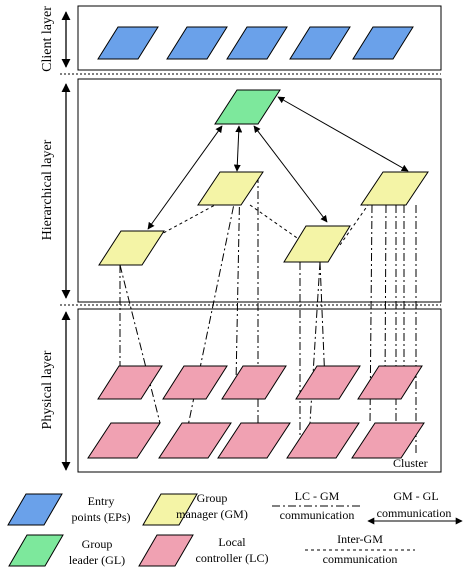 The image size is (473, 576). What do you see at coordinates (232, 558) in the screenshot?
I see `legend-lc-line2: controller (LC)` at bounding box center [232, 558].